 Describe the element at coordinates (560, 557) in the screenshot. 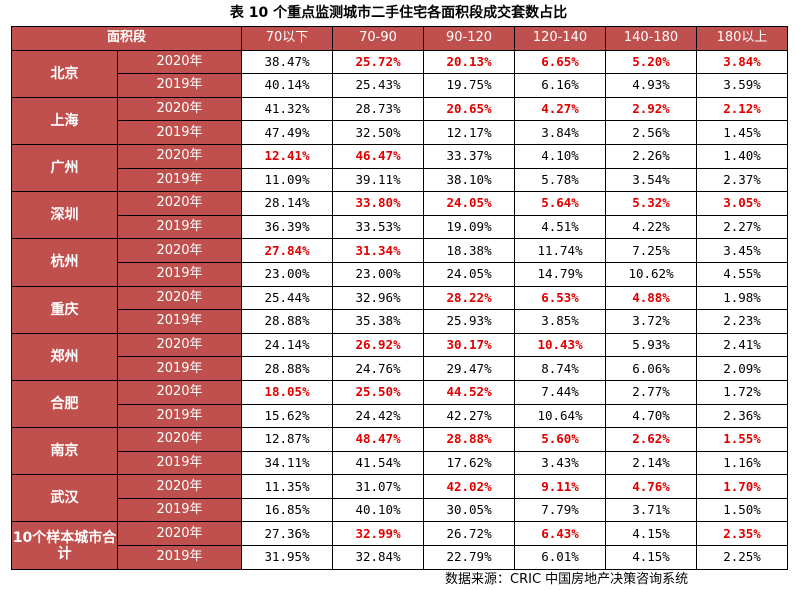

I see `share-value-cell: 6.01%` at that location.